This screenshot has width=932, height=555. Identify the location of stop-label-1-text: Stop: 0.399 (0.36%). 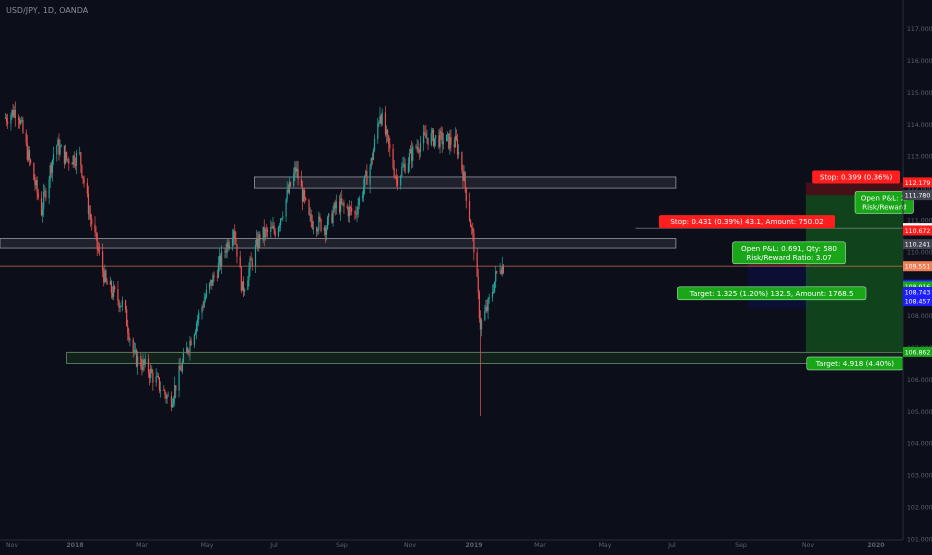
(856, 176).